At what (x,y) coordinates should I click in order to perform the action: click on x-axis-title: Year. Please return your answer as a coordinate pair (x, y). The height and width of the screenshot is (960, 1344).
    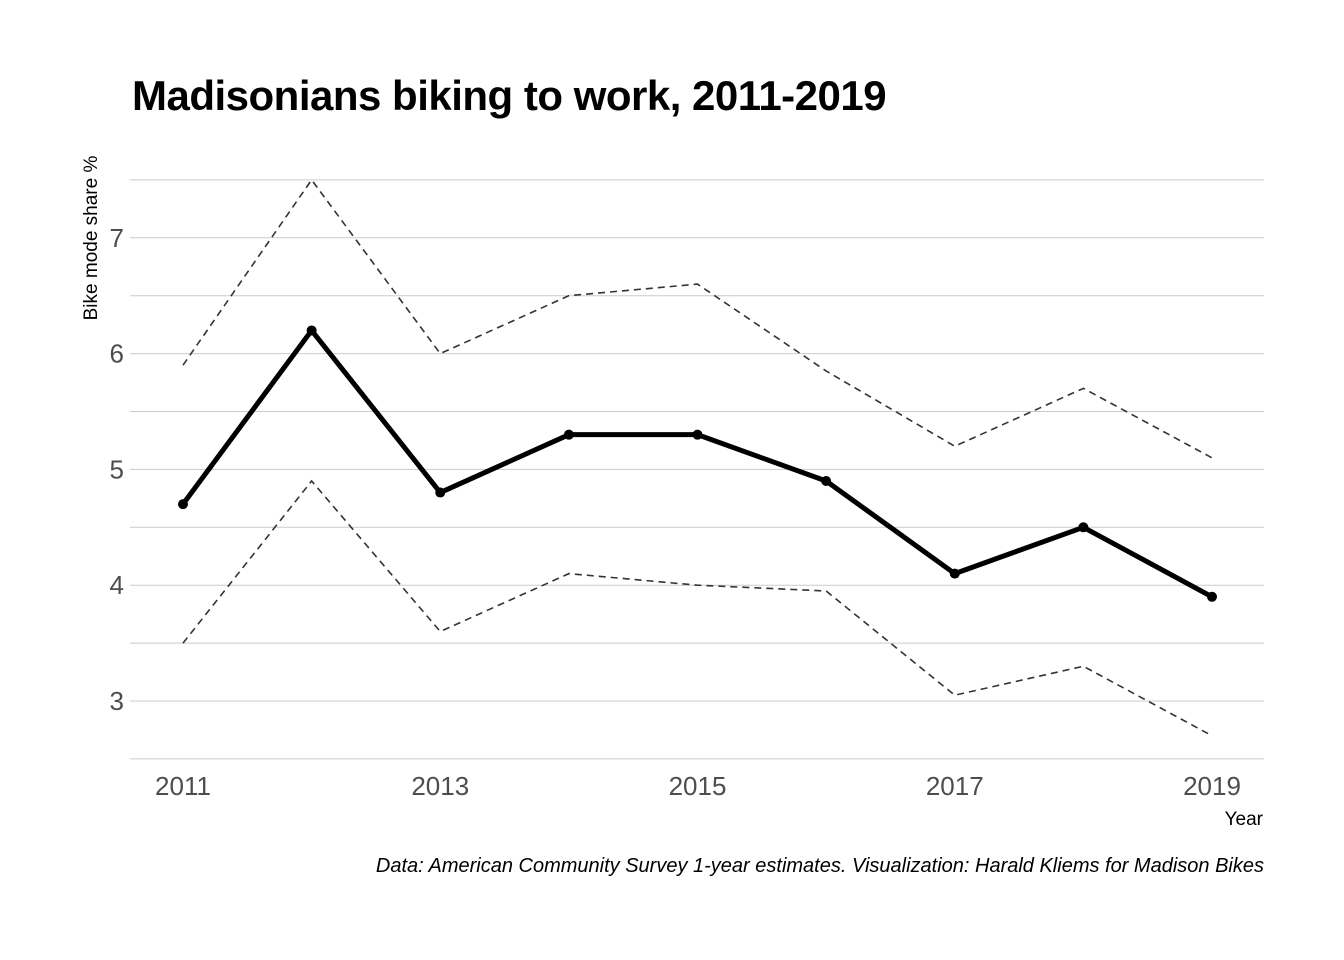
    Looking at the image, I should click on (1244, 819).